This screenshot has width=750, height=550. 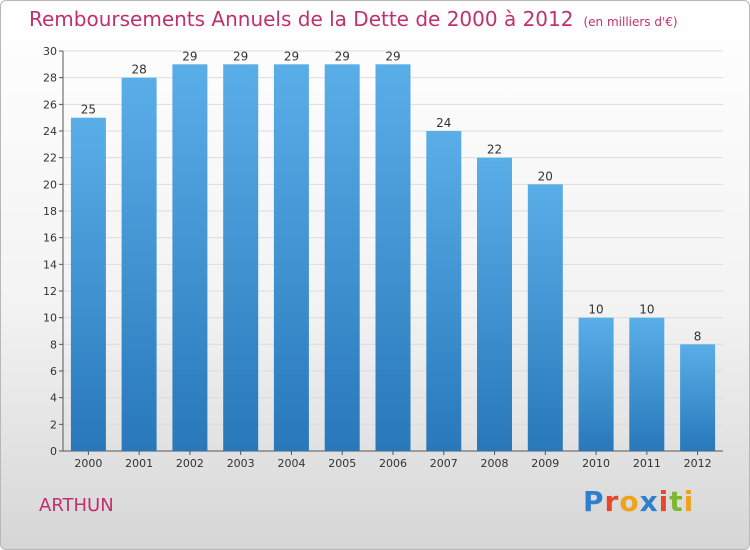 I want to click on proxiti-logo: Proxiti, so click(x=638, y=501).